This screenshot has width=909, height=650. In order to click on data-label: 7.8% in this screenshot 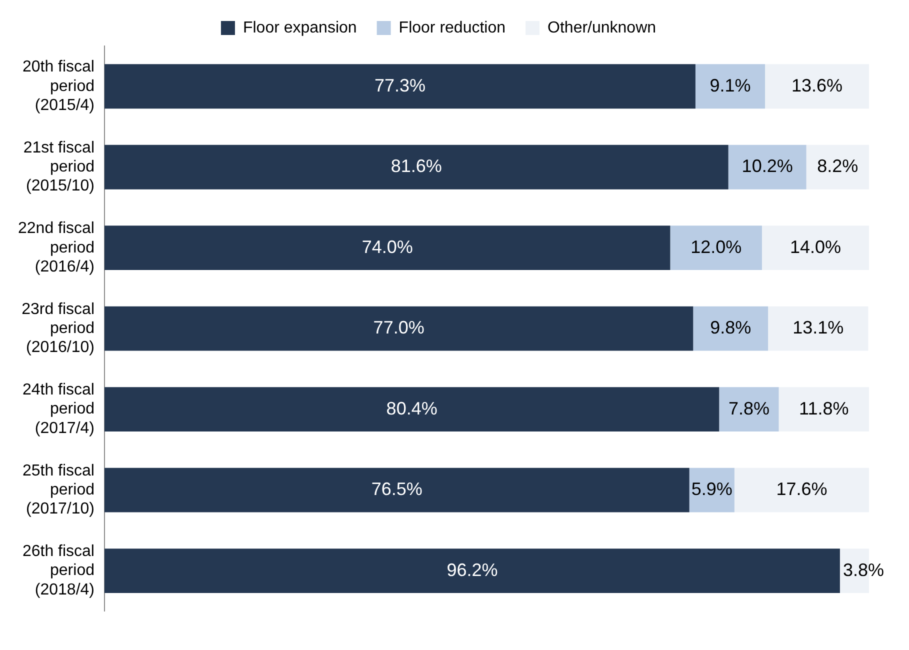, I will do `click(749, 408)`.